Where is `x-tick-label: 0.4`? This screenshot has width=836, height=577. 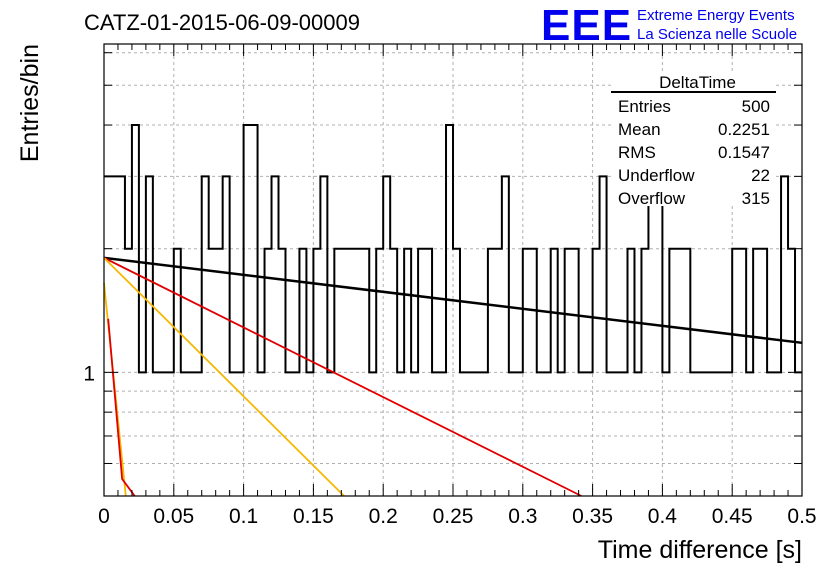 x-tick-label: 0.4 is located at coordinates (663, 516).